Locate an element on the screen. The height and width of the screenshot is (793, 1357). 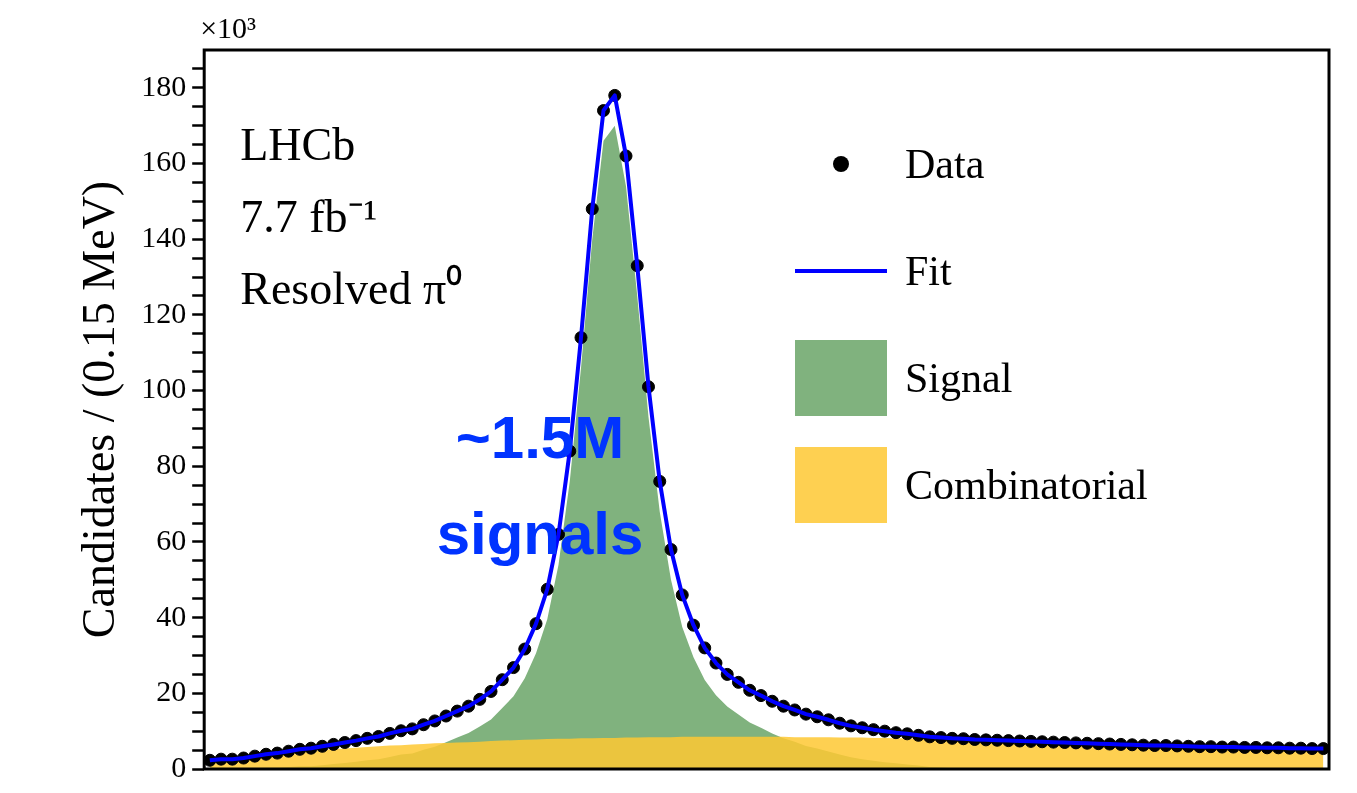
legend-label: Fit is located at coordinates (928, 270).